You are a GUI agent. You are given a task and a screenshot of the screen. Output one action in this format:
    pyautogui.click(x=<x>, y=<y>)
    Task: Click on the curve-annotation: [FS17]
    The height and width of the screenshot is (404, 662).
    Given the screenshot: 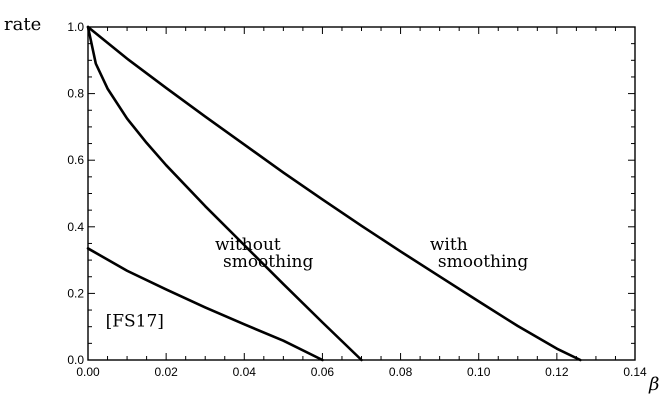 What is the action you would take?
    pyautogui.click(x=135, y=322)
    